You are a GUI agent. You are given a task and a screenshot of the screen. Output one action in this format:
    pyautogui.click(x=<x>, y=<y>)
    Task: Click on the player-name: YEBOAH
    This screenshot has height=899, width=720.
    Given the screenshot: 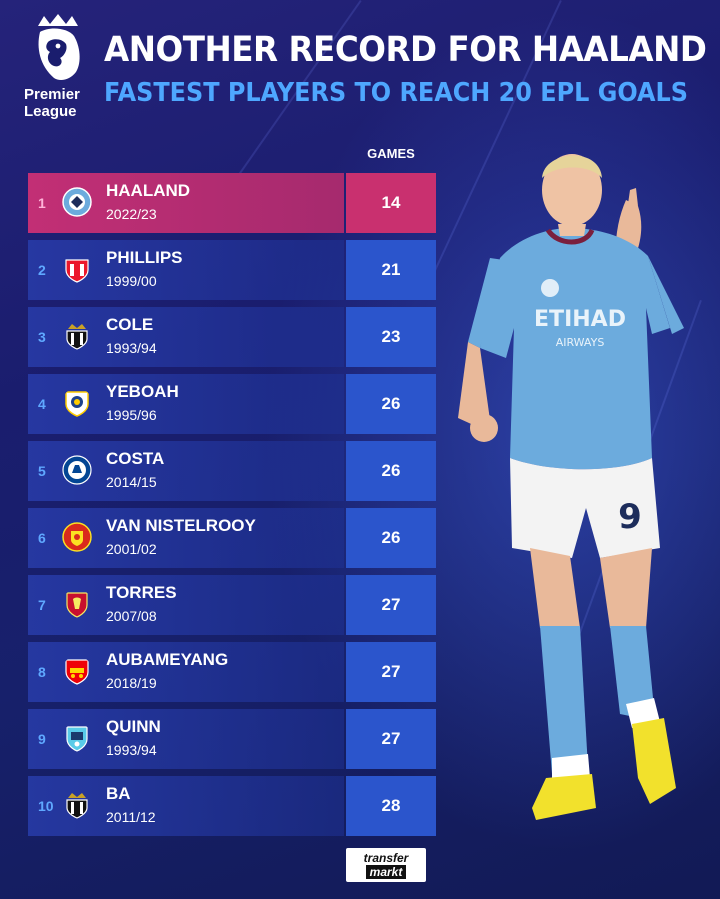 What is the action you would take?
    pyautogui.click(x=142, y=391)
    